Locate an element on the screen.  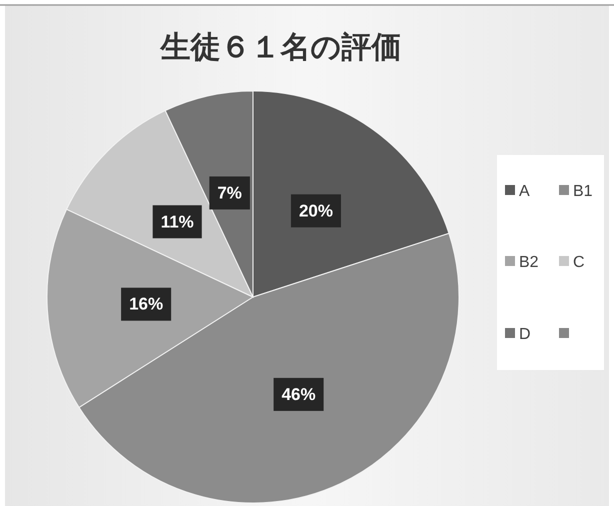
legend-label: C is located at coordinates (579, 262).